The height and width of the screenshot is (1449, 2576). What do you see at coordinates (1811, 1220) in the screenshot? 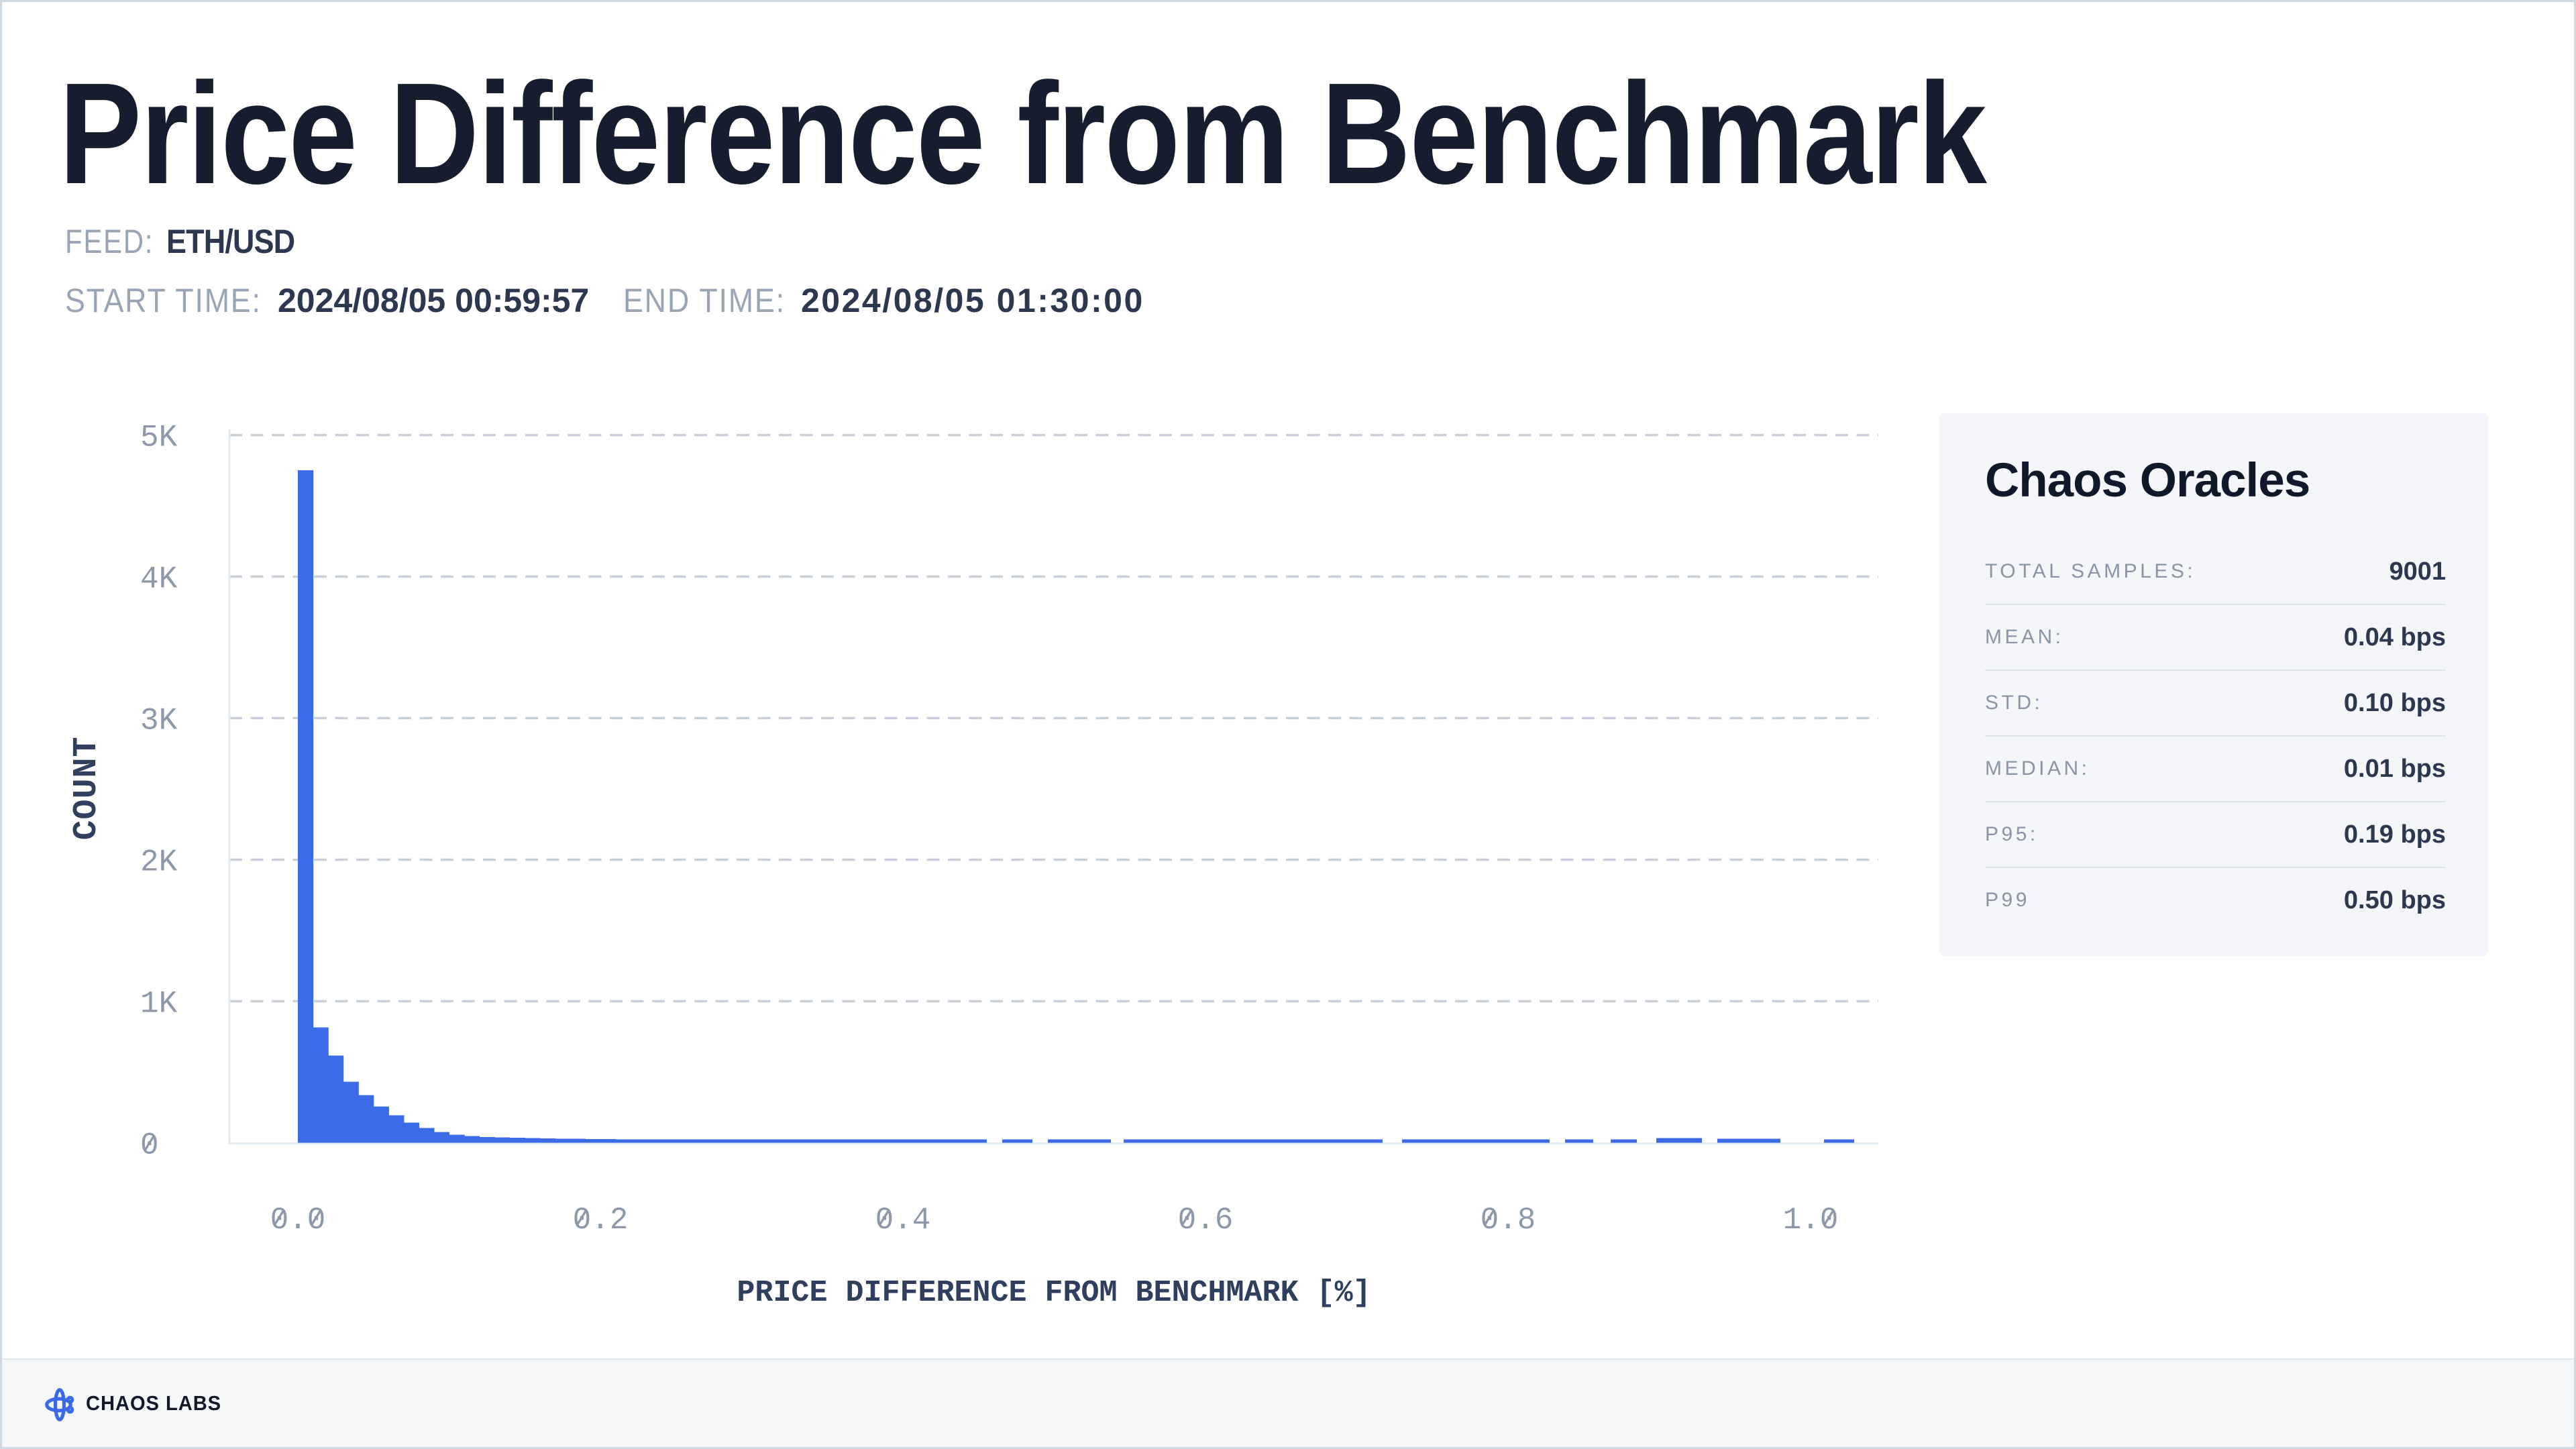
I see `svg-text: 1.0` at bounding box center [1811, 1220].